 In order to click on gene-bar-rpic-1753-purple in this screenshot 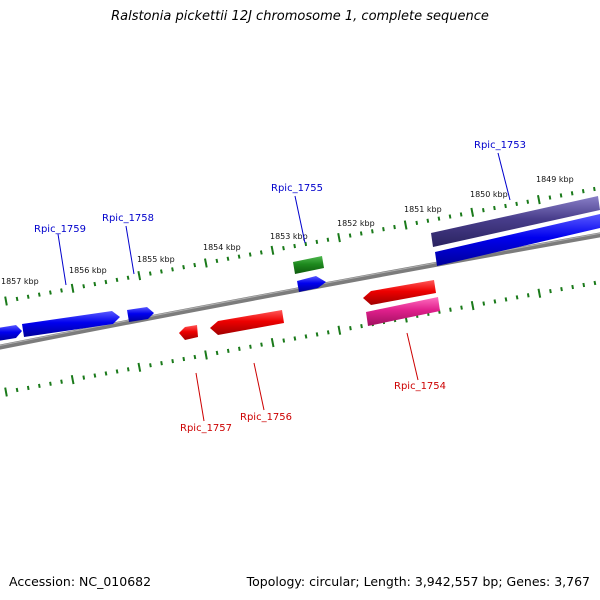, I will do `click(515, 221)`.